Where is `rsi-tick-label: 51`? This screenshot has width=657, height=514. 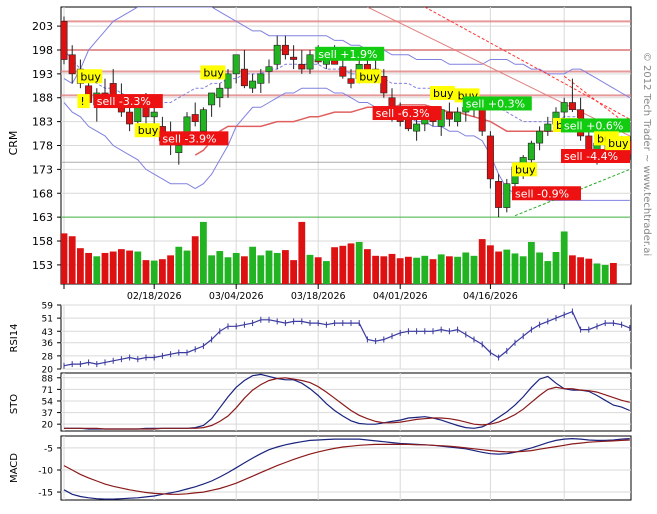
rsi-tick-label: 51 is located at coordinates (47, 320).